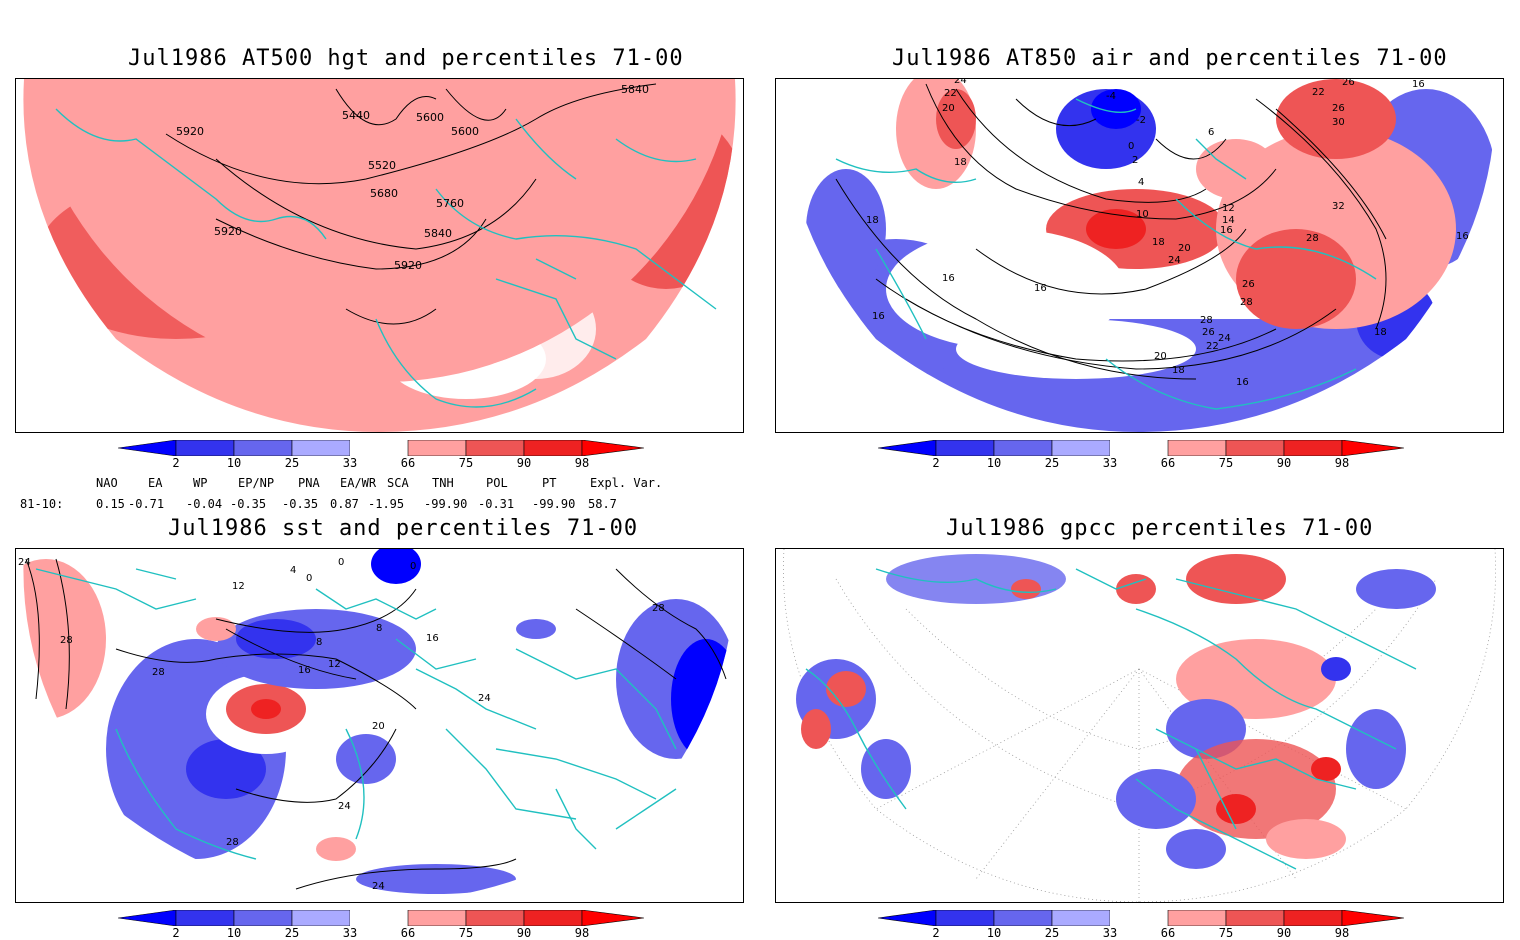 The width and height of the screenshot is (1520, 940). What do you see at coordinates (386, 504) in the screenshot?
I see `index-value: -1.95` at bounding box center [386, 504].